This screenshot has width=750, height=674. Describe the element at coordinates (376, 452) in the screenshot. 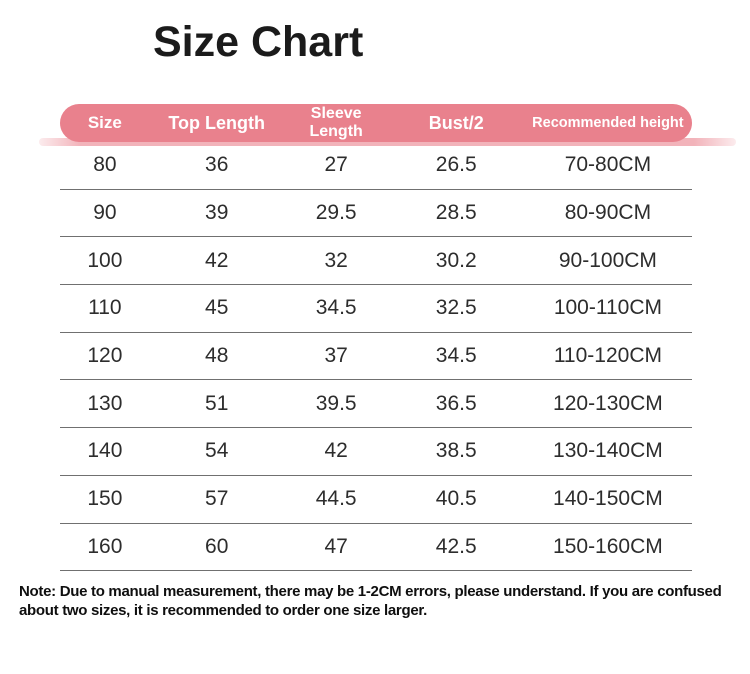

I see `table-row: 140 54 42 38.5 130-140CM` at that location.